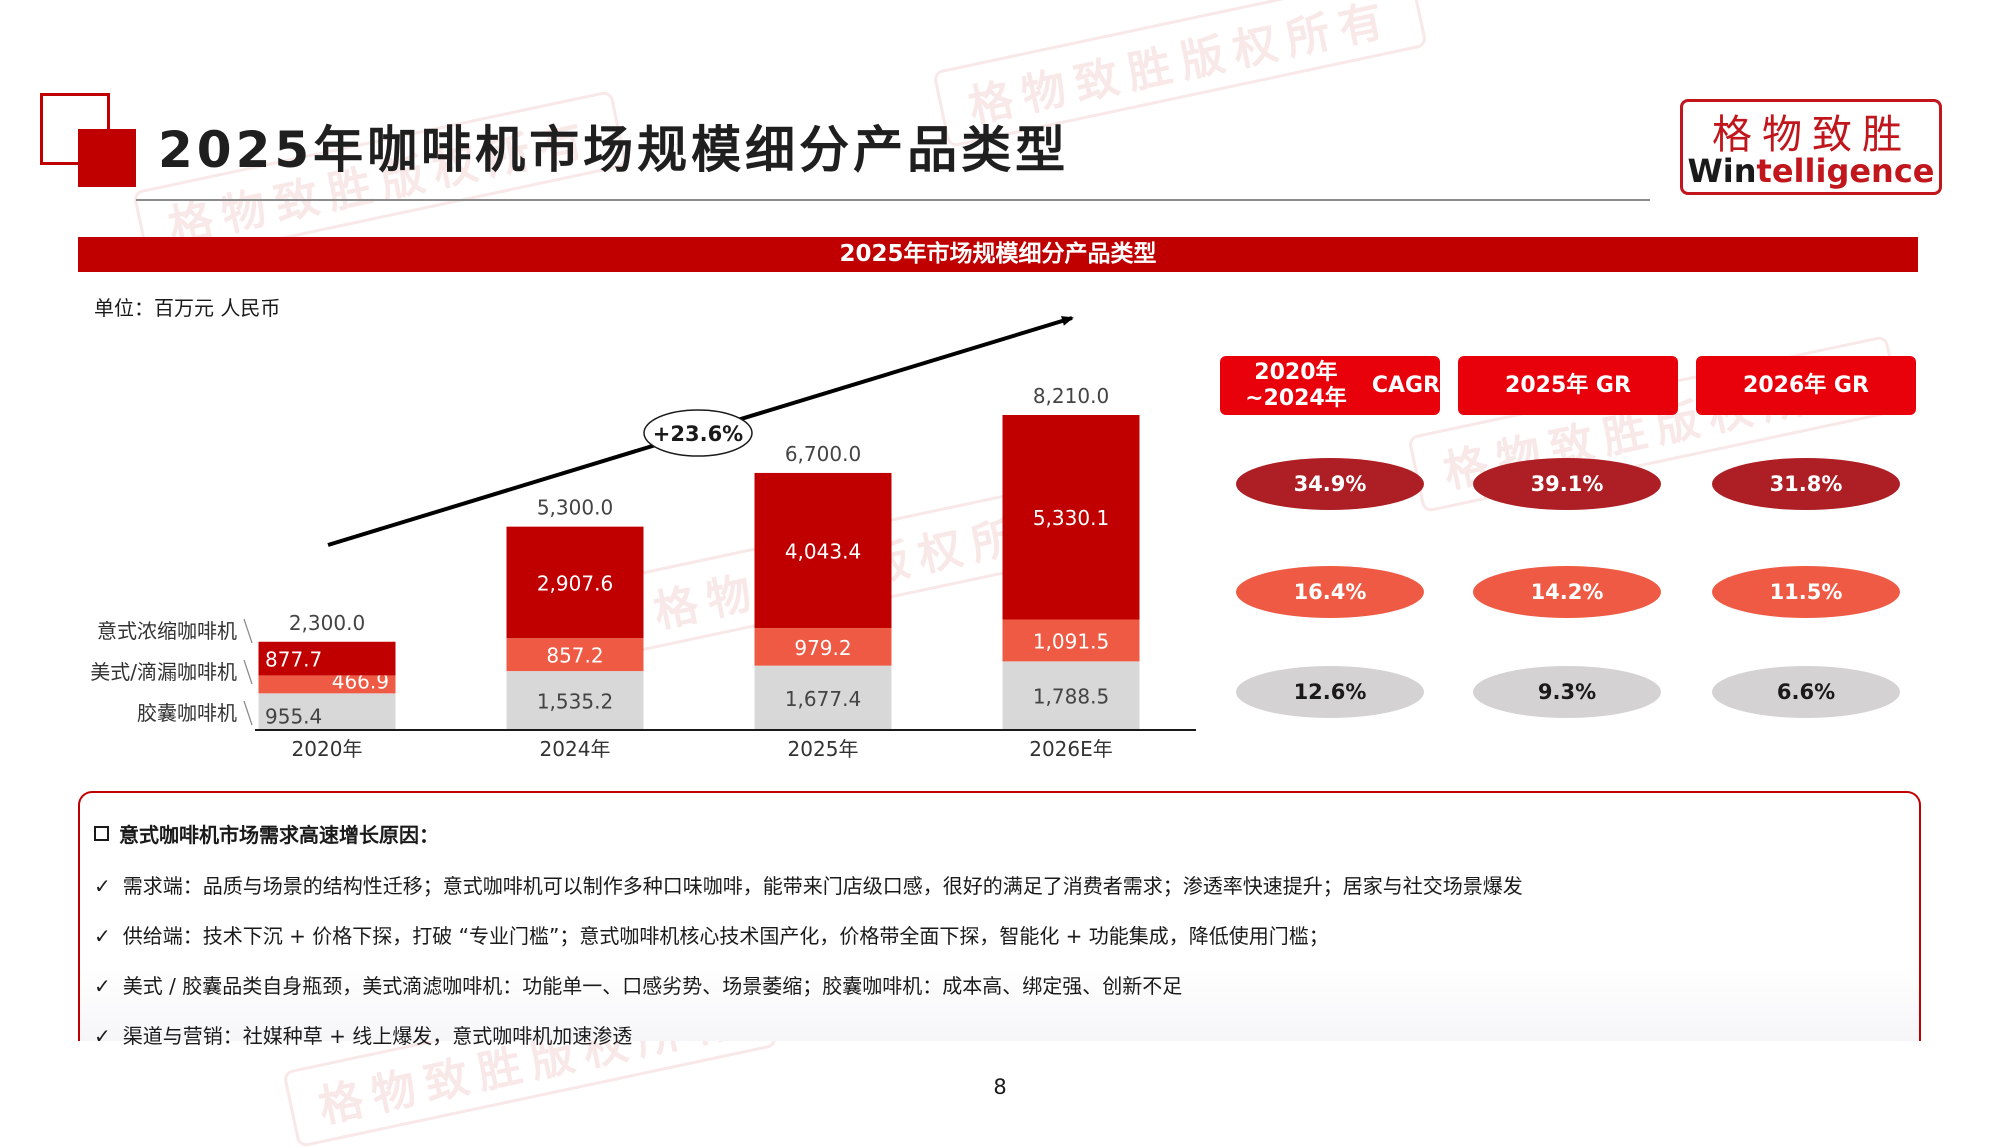 This screenshot has height=1148, width=2000. What do you see at coordinates (1567, 692) in the screenshot?
I see `growth-rate-value: 9.3%` at bounding box center [1567, 692].